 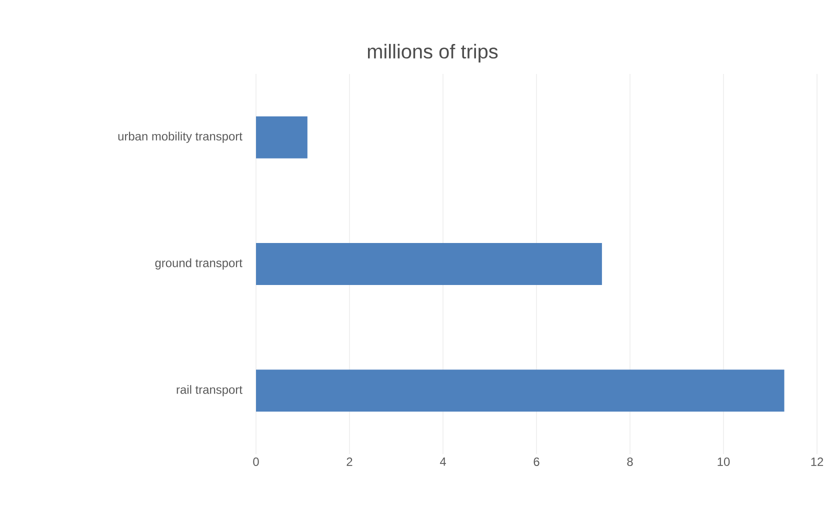 I want to click on x-tick-label: 12, so click(x=817, y=462).